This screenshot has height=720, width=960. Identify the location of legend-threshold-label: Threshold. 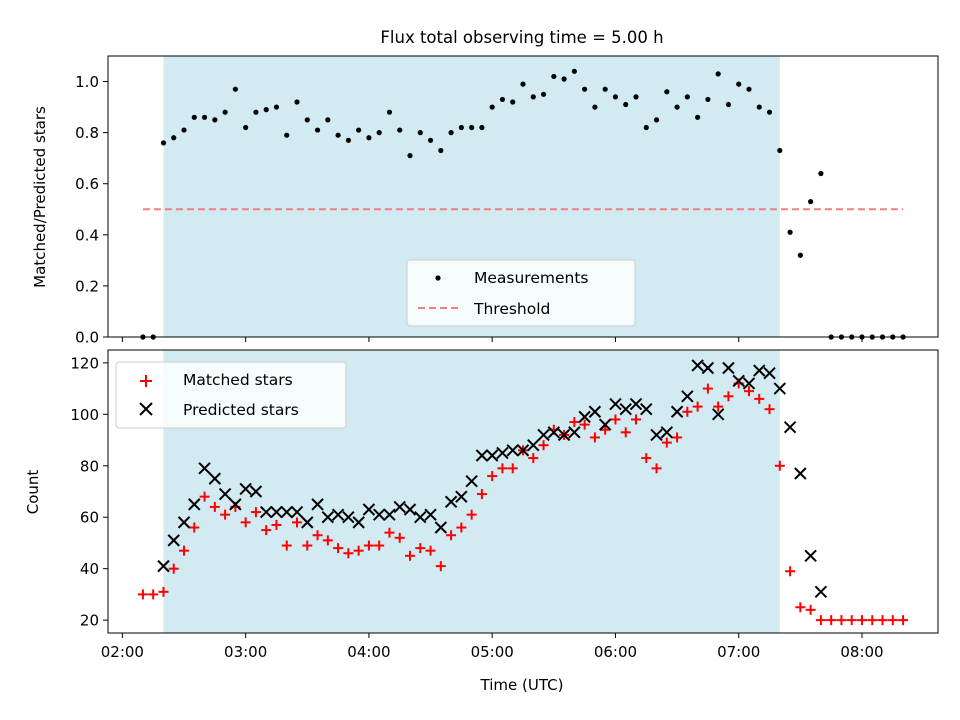
(511, 309).